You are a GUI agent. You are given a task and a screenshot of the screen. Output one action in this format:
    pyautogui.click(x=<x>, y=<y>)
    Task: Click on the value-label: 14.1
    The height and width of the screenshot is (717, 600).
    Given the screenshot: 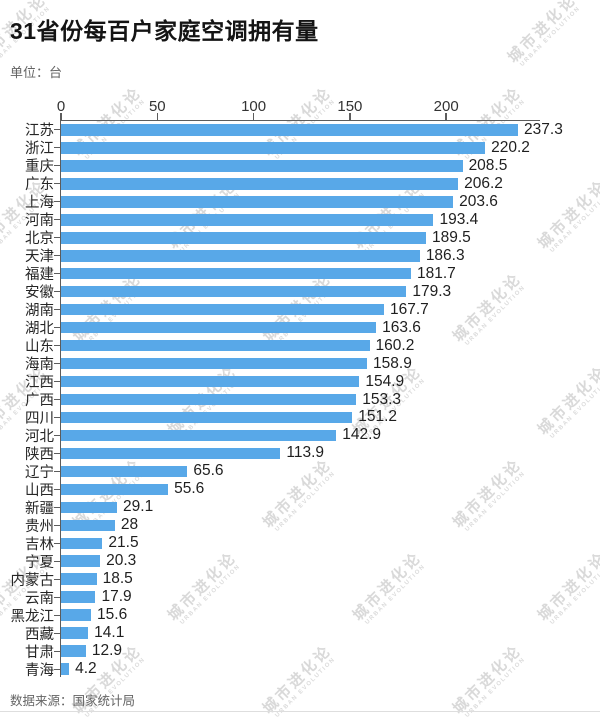 What is the action you would take?
    pyautogui.click(x=109, y=633)
    